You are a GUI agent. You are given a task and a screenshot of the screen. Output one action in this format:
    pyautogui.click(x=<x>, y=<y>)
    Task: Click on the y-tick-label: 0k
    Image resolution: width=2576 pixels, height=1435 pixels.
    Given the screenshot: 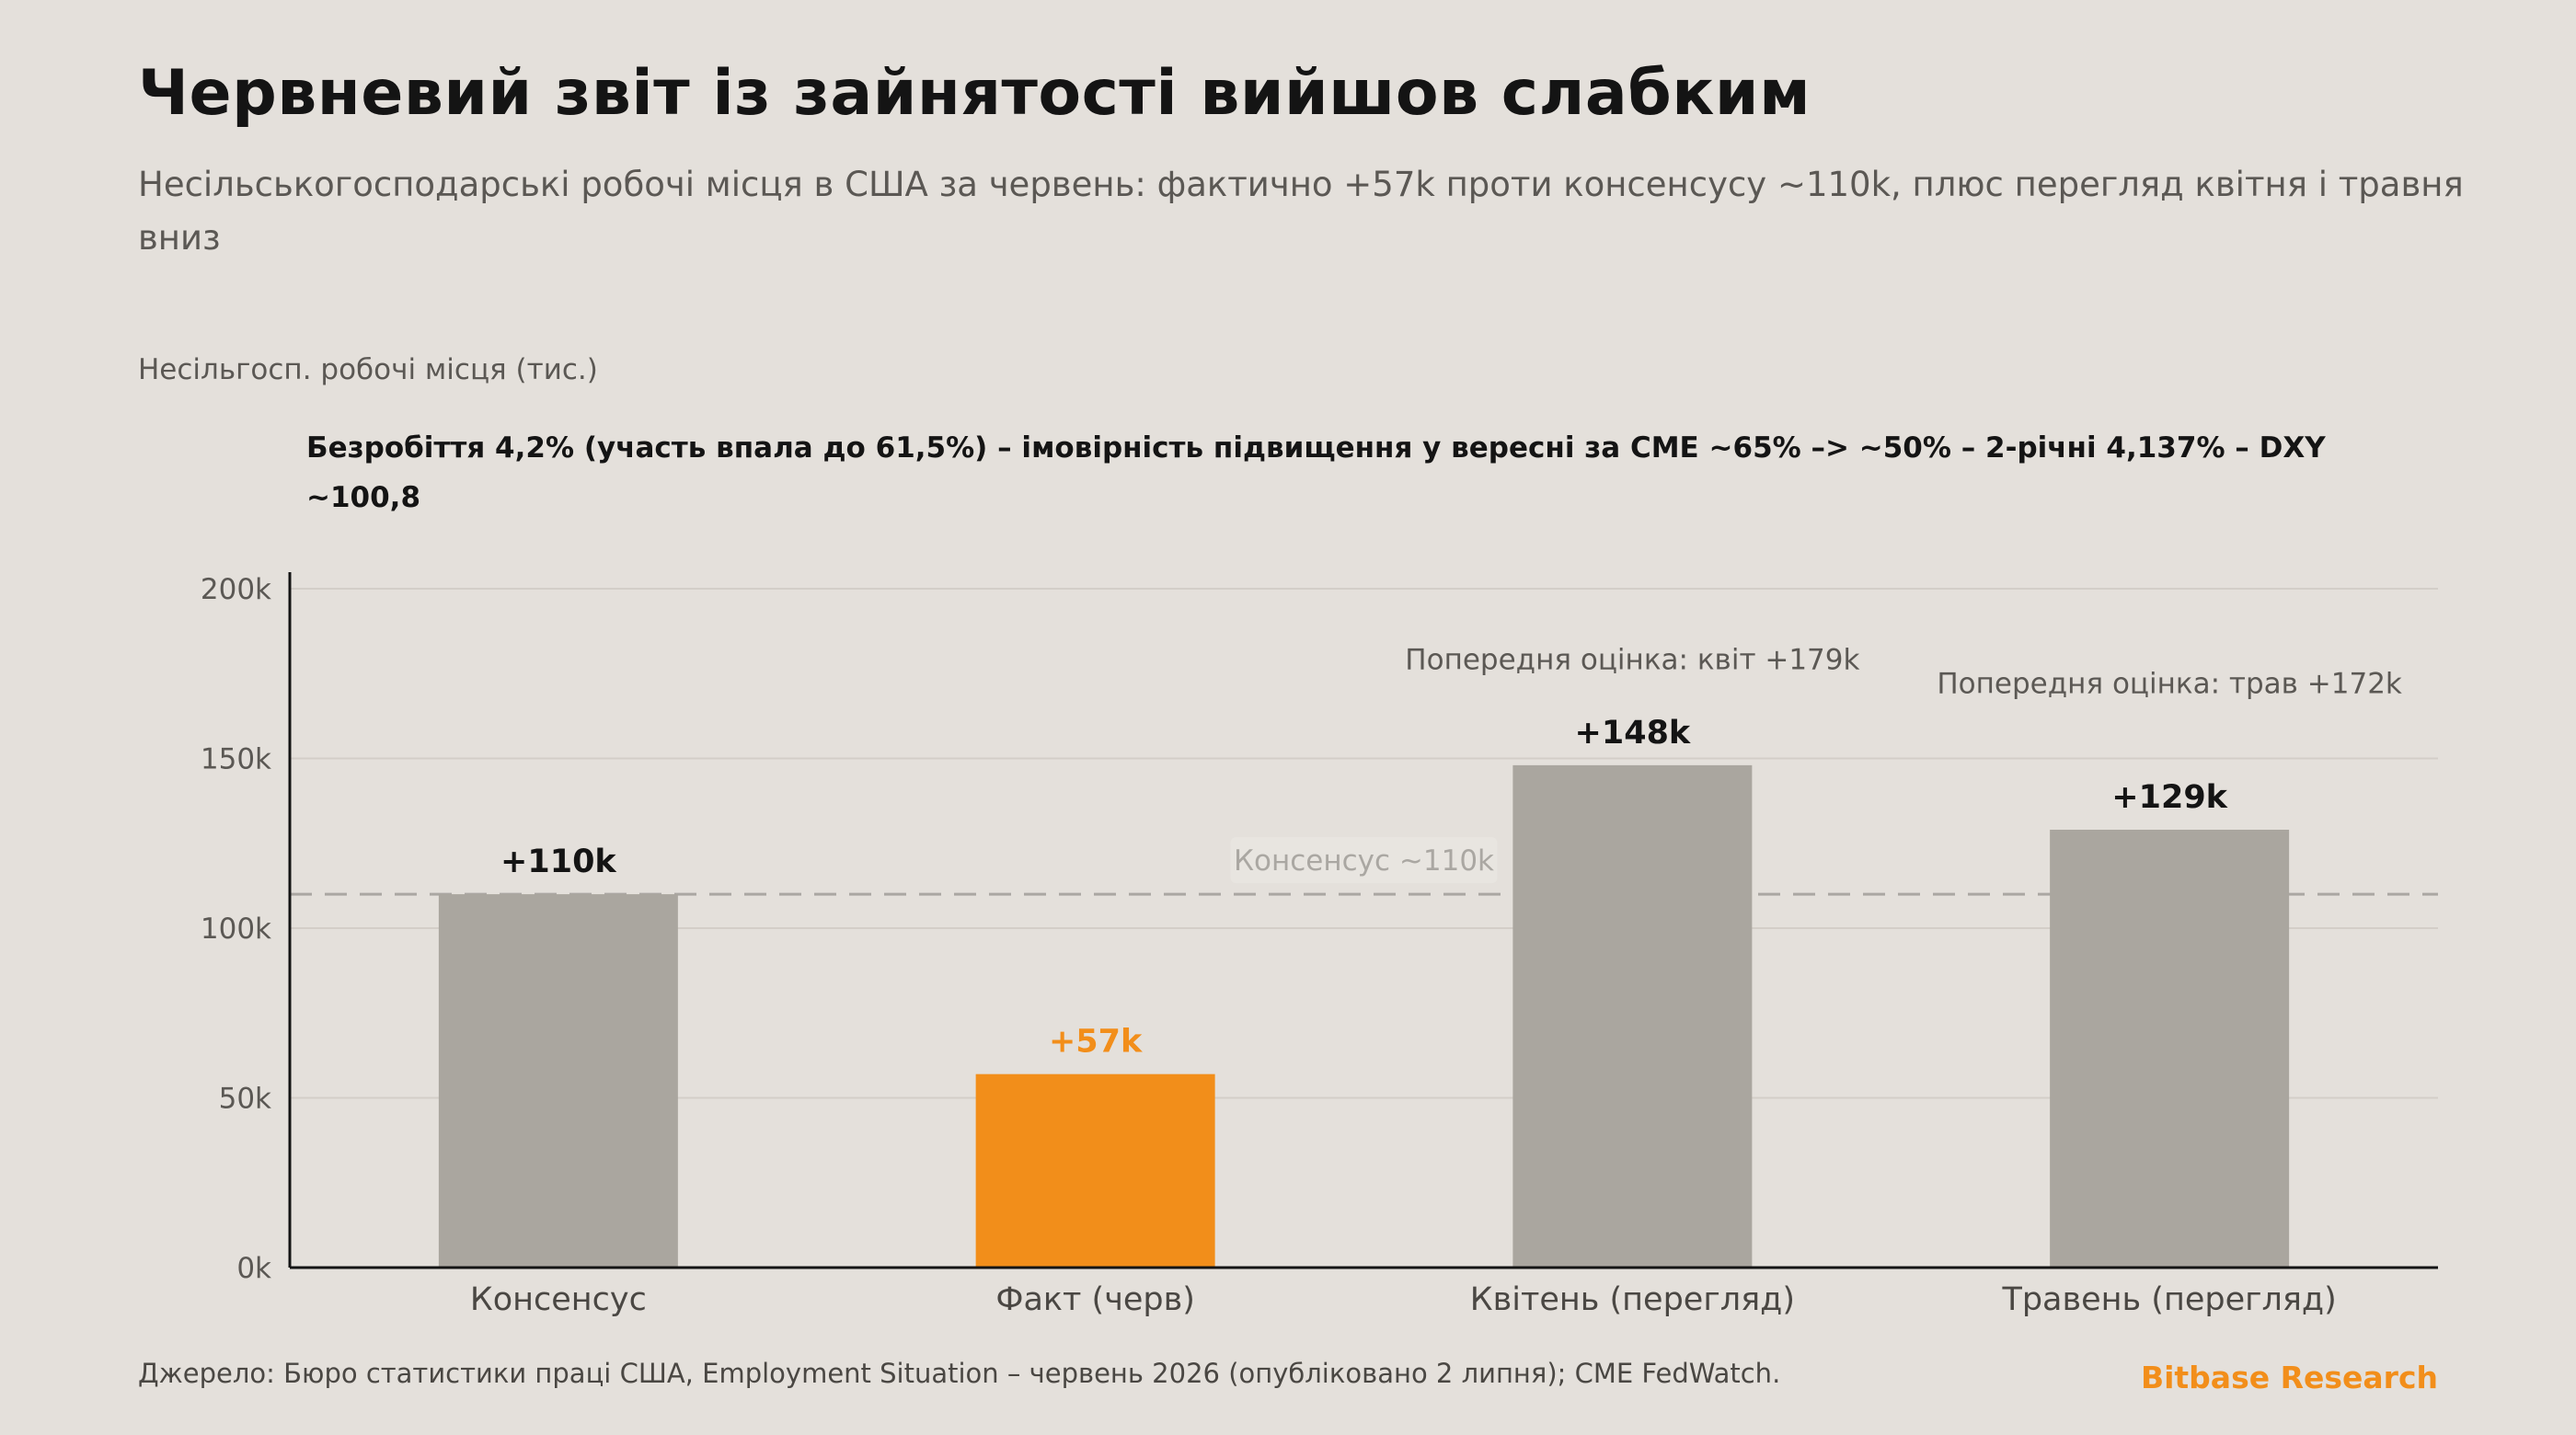 What is the action you would take?
    pyautogui.click(x=253, y=1268)
    